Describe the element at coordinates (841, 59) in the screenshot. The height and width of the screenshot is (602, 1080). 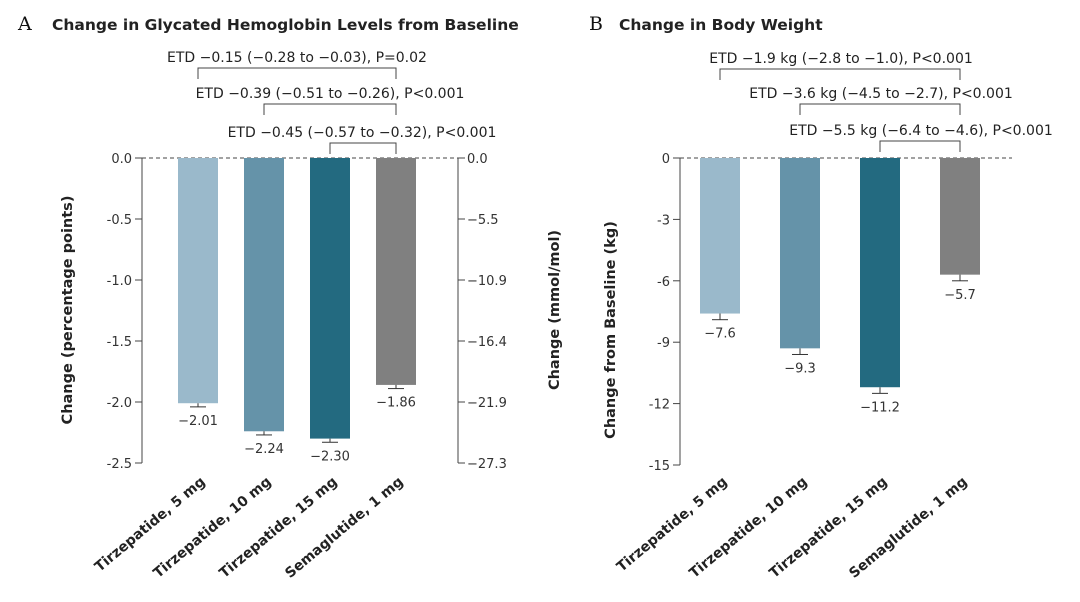
I see `panel-b-etd-label: ETD −1.9 kg (−2.8 to −1.0), P<0.001` at that location.